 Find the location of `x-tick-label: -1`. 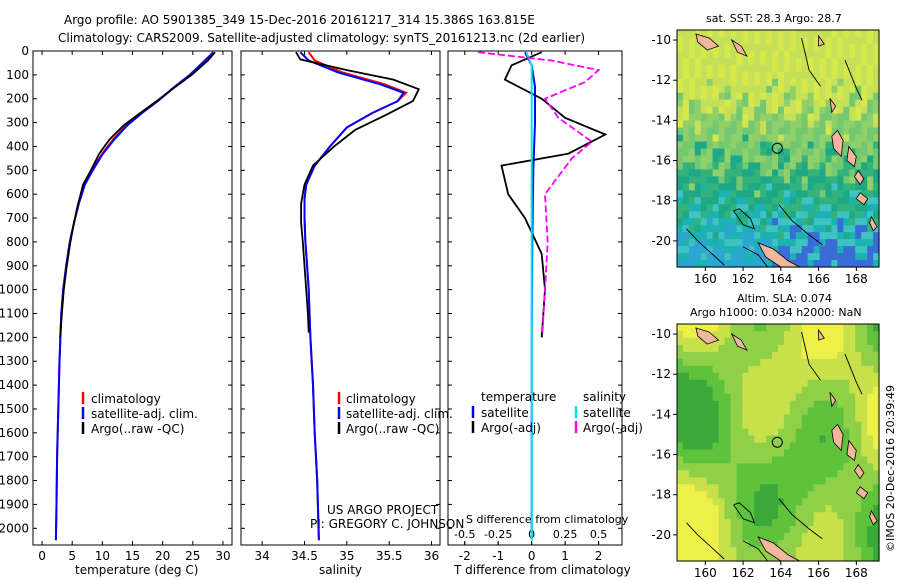

x-tick-label: -1 is located at coordinates (498, 556).